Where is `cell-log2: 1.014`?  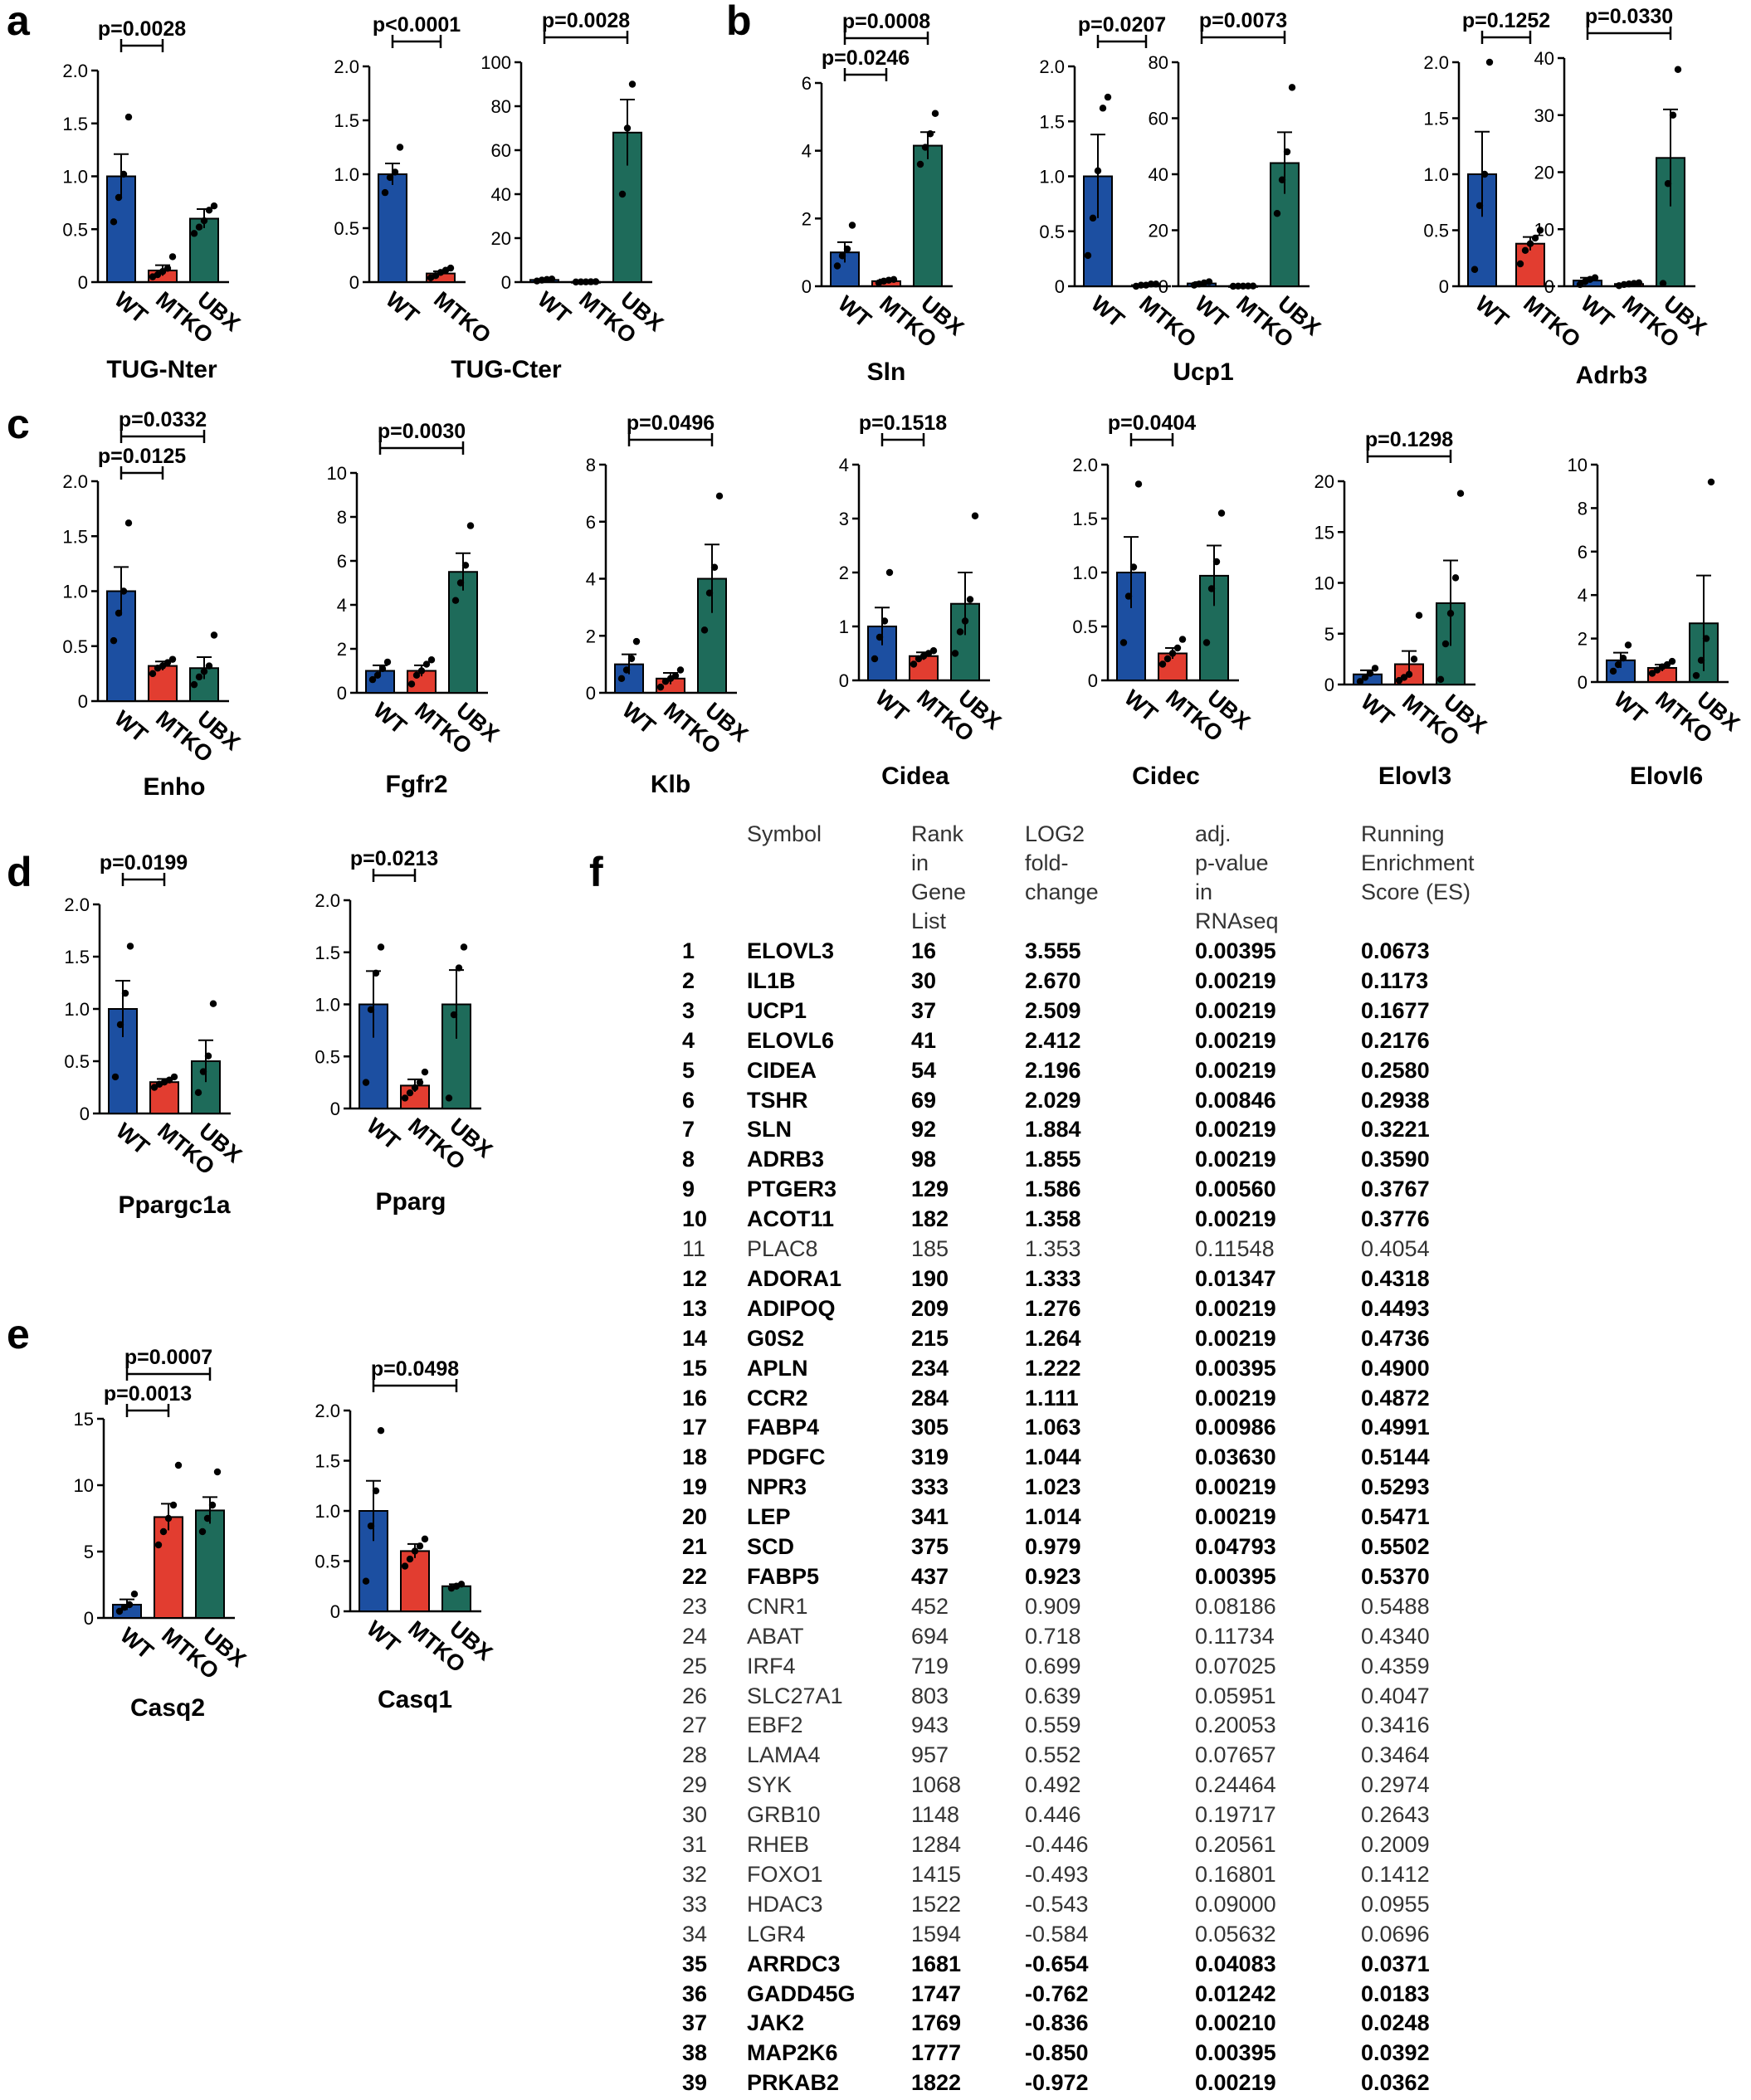
cell-log2: 1.014 is located at coordinates (1053, 1517).